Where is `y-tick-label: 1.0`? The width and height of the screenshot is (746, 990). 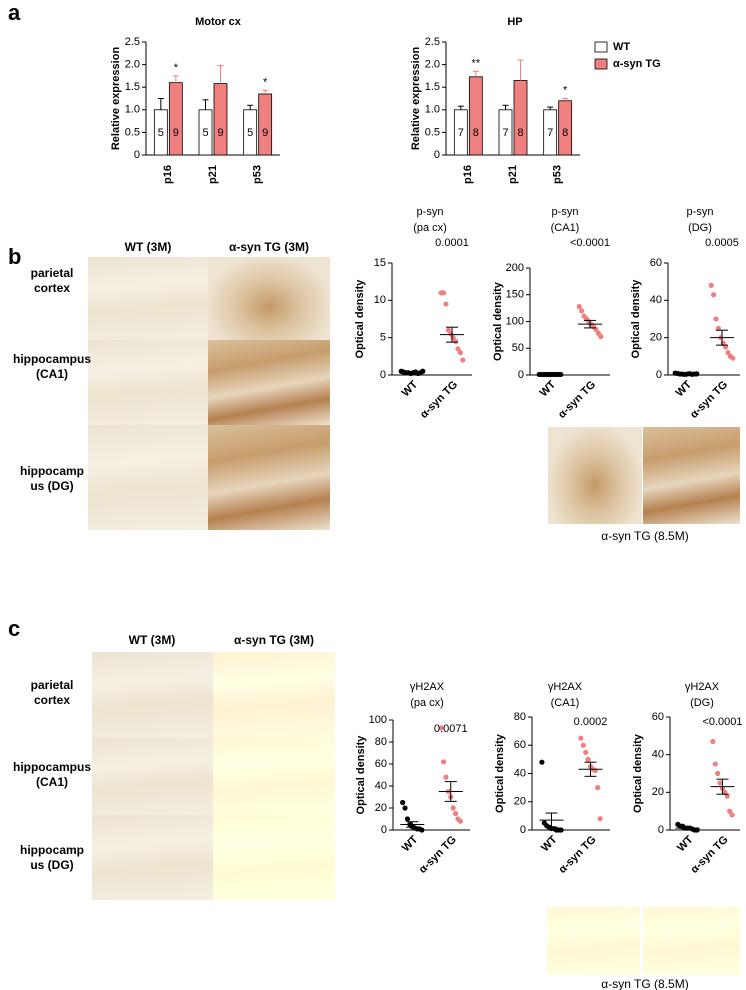
y-tick-label: 1.0 is located at coordinates (432, 110).